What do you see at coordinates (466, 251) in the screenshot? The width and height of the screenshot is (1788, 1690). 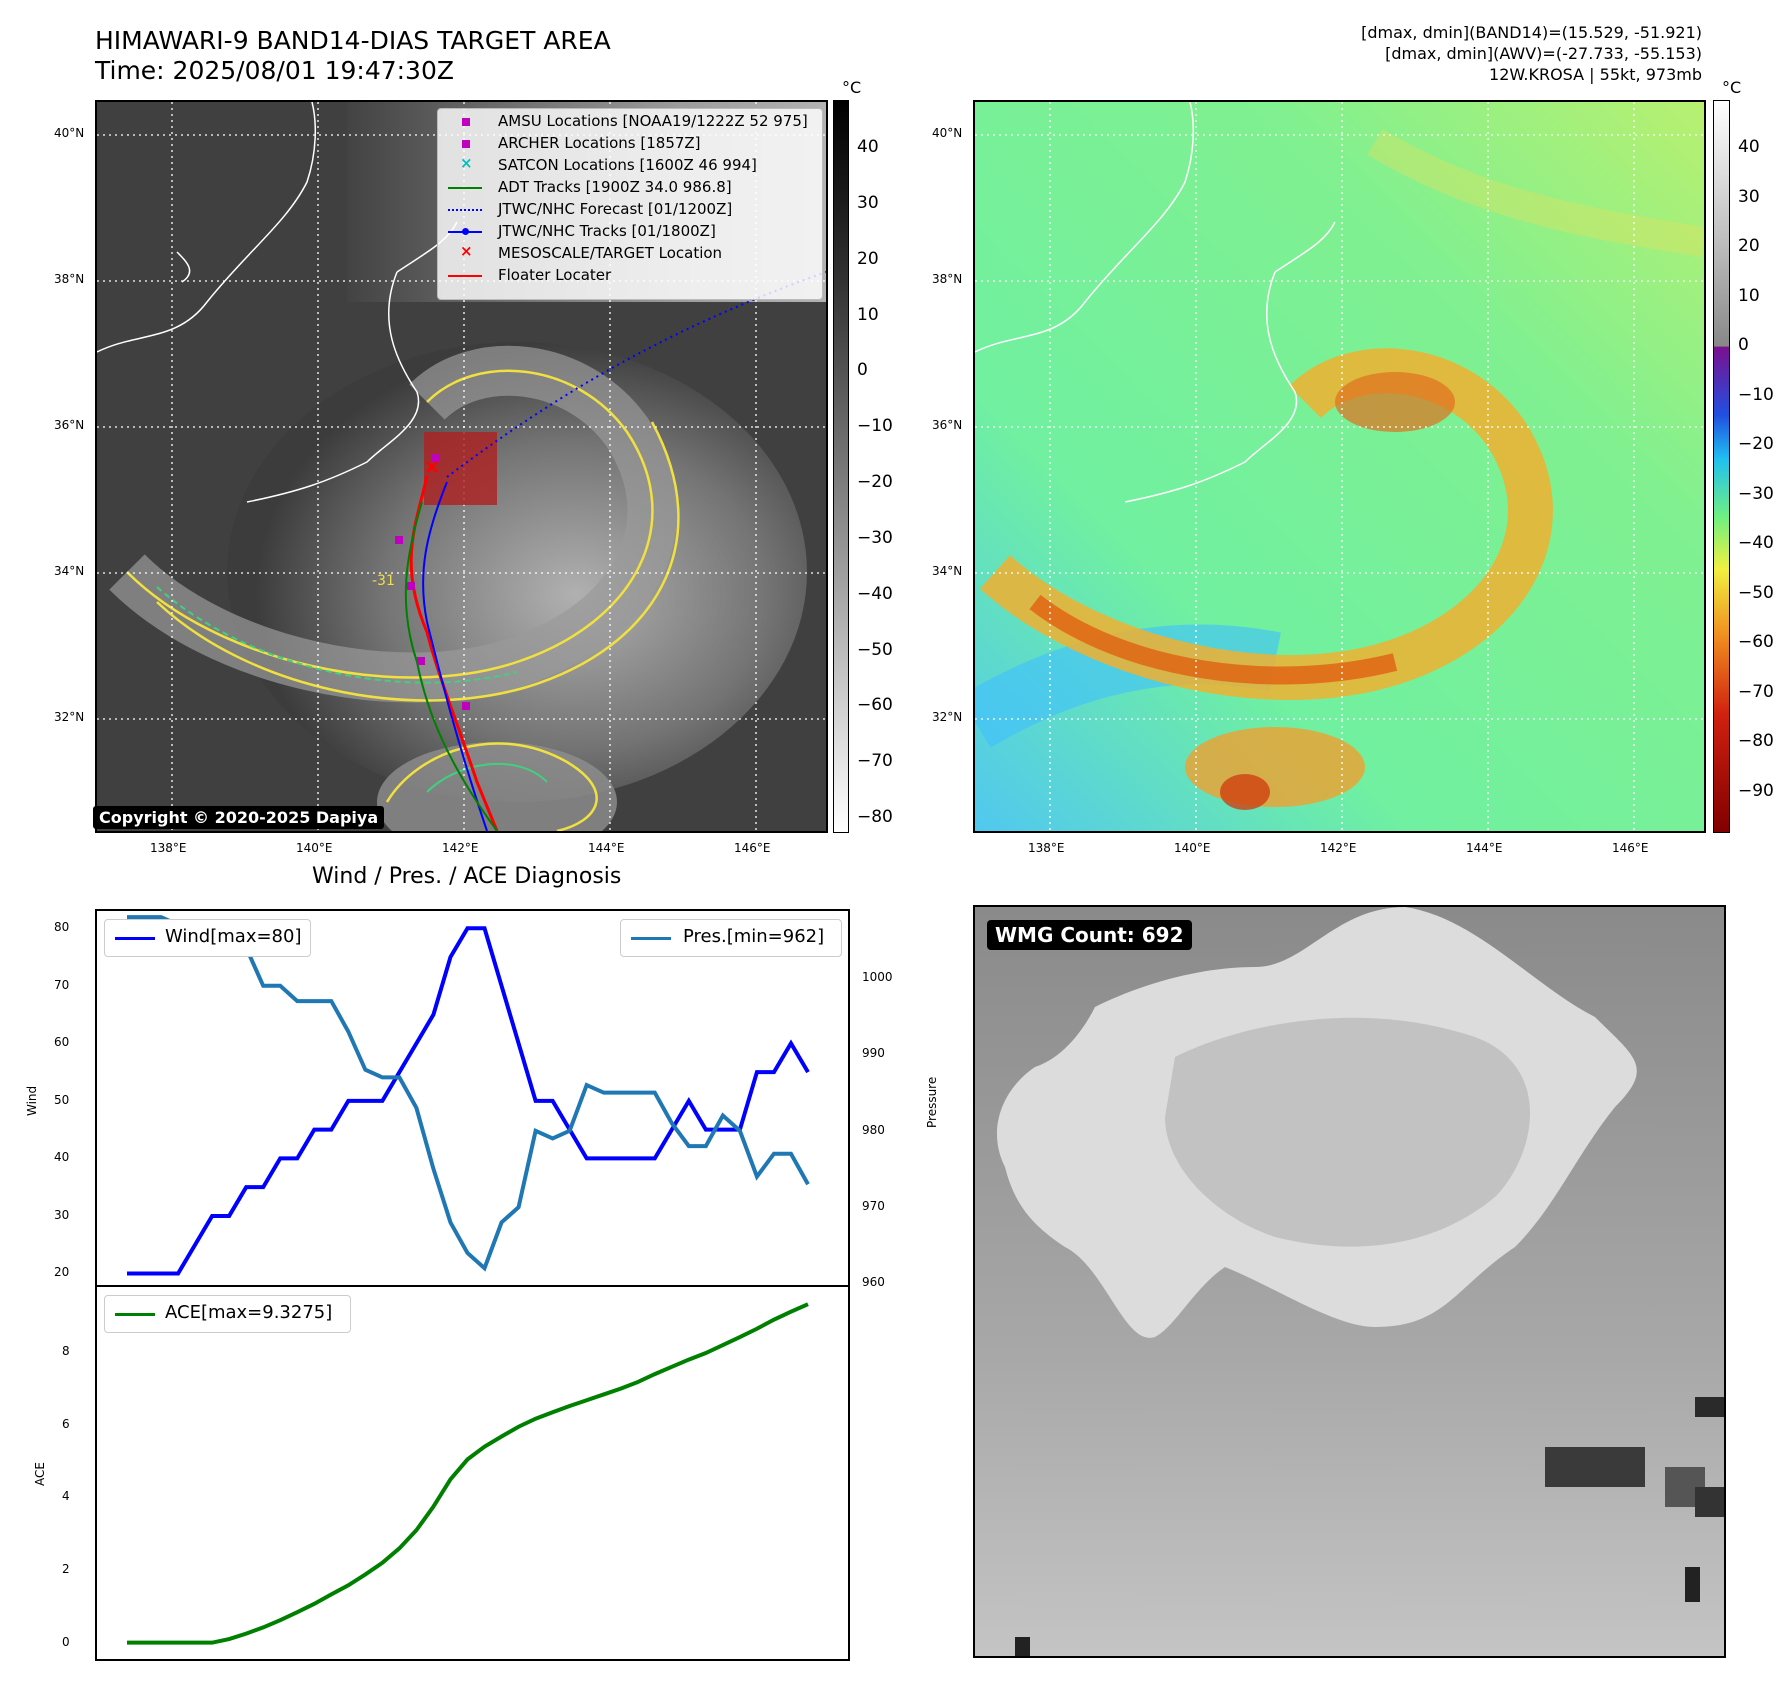 I see `x-marker-icon: ×` at bounding box center [466, 251].